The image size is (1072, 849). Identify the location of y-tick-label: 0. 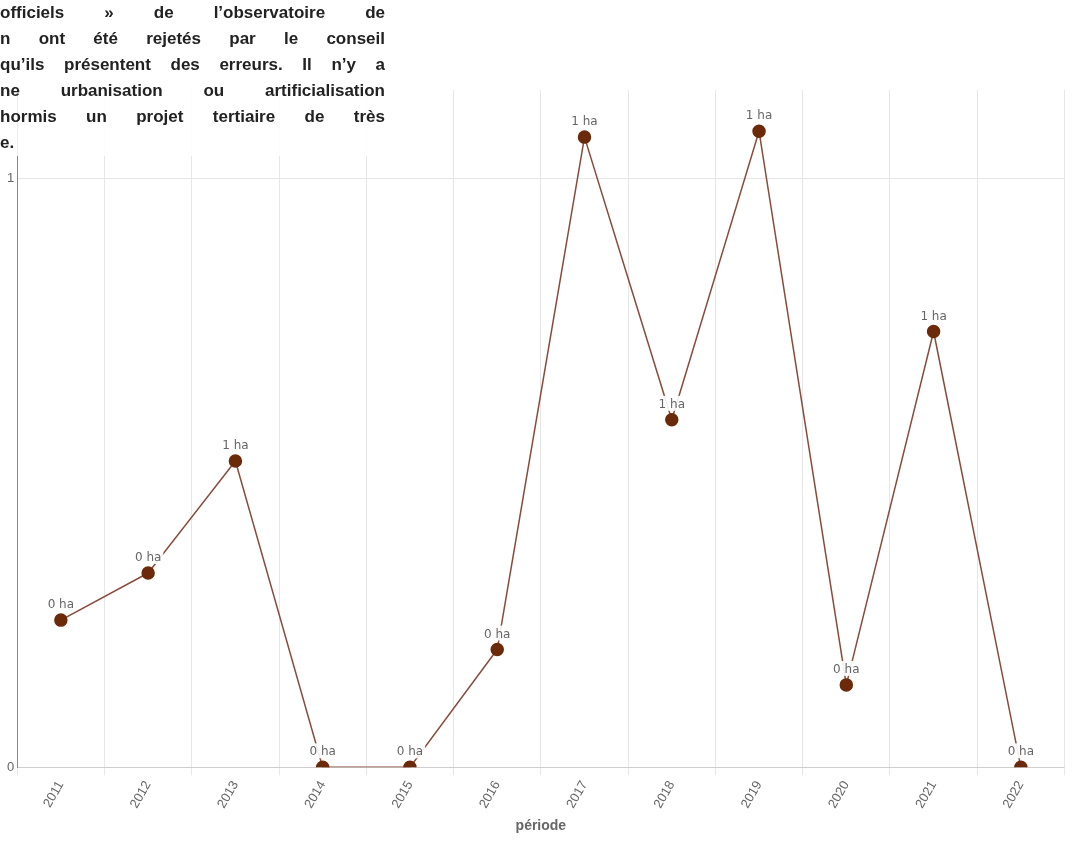
(11, 766).